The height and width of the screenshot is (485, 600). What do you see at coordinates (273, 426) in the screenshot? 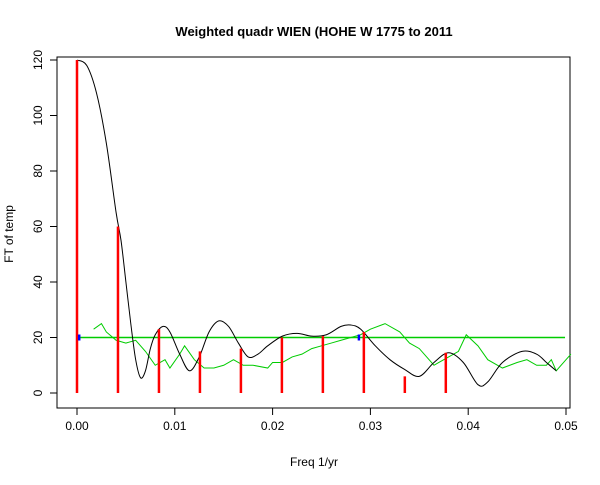
I see `x-tick-label: 0.02` at bounding box center [273, 426].